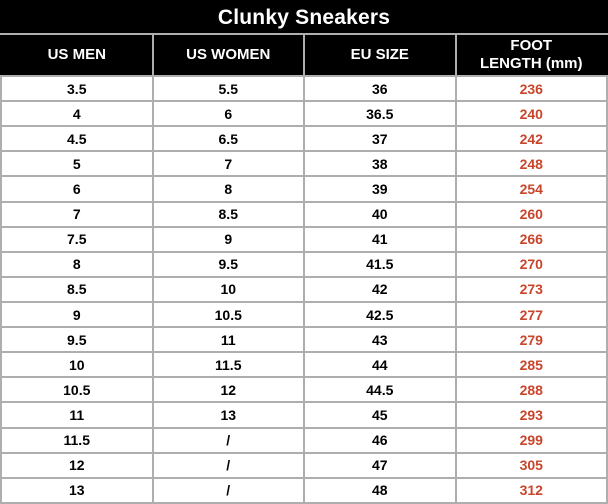  I want to click on foot-length-cell: 312, so click(531, 490).